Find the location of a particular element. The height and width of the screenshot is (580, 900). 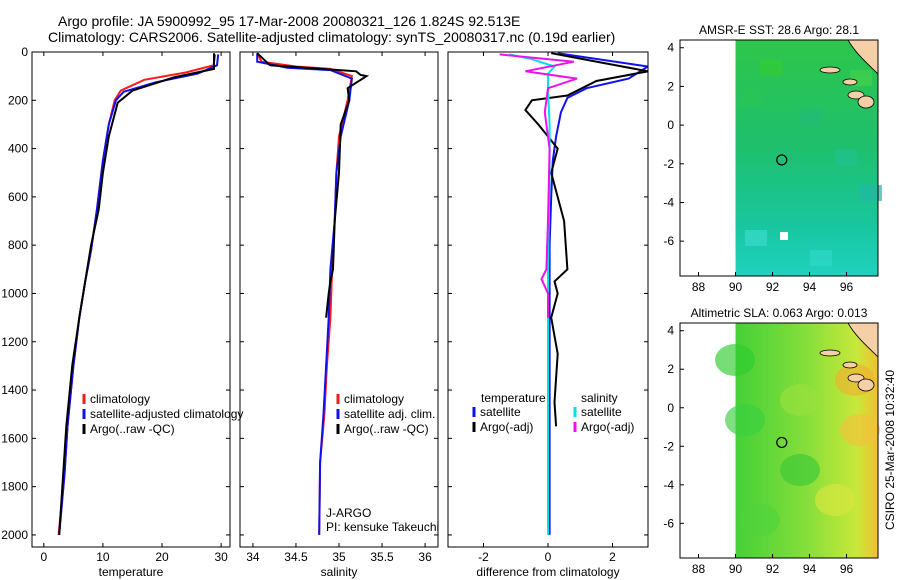

legend-difference-5: Argo(-adj) is located at coordinates (607, 427).